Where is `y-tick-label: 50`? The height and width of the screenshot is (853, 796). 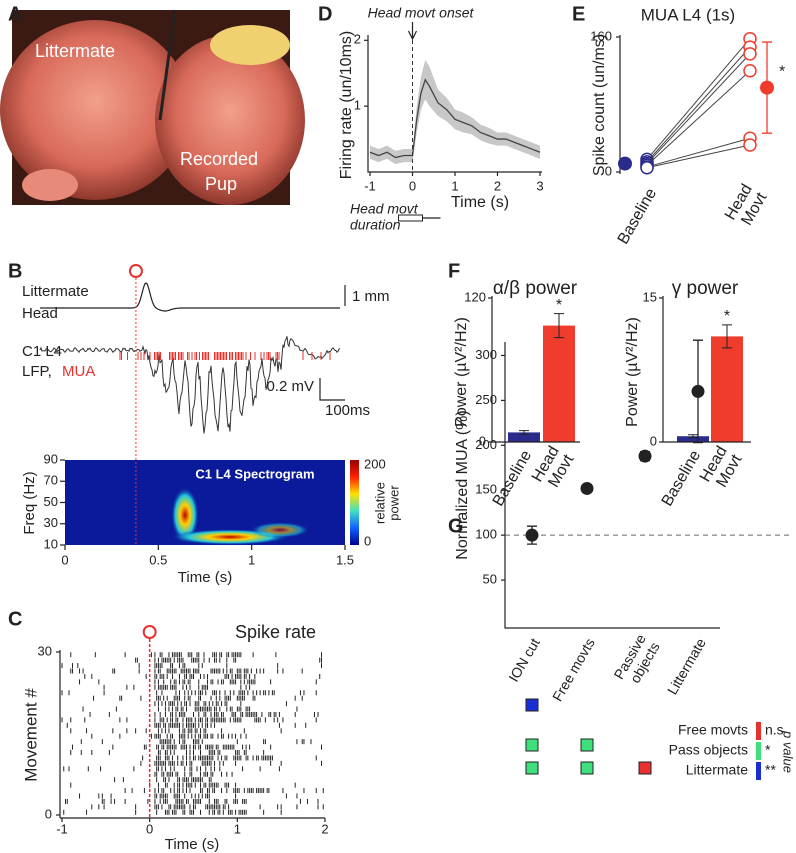
y-tick-label: 50 is located at coordinates (490, 579).